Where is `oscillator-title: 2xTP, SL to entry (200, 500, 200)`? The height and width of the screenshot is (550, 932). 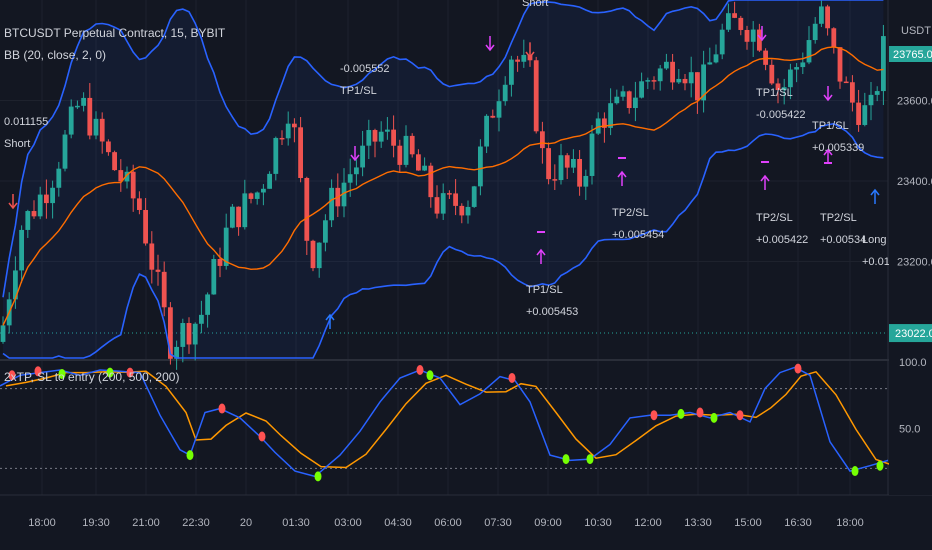
oscillator-title: 2xTP, SL to entry (200, 500, 200) is located at coordinates (92, 377).